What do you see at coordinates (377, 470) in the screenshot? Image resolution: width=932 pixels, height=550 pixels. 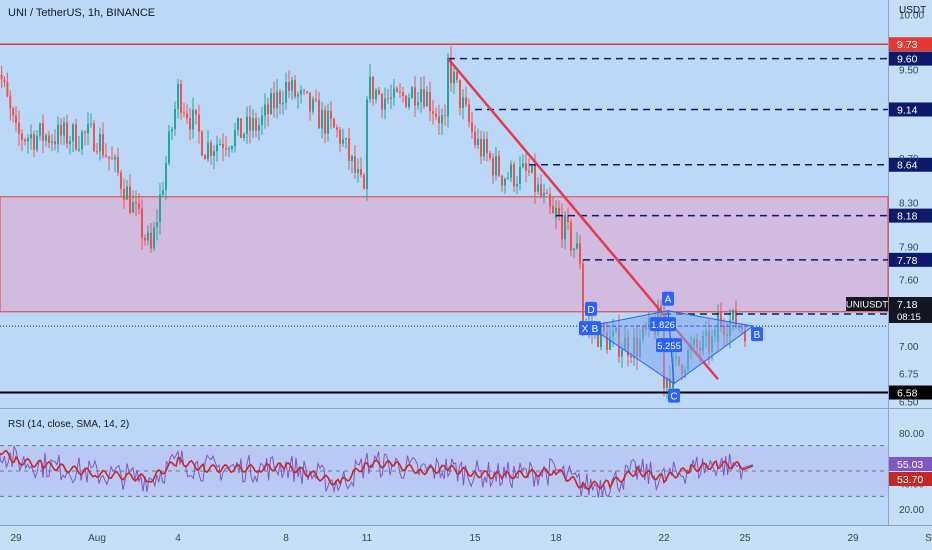 I see `rsi-ma-line` at bounding box center [377, 470].